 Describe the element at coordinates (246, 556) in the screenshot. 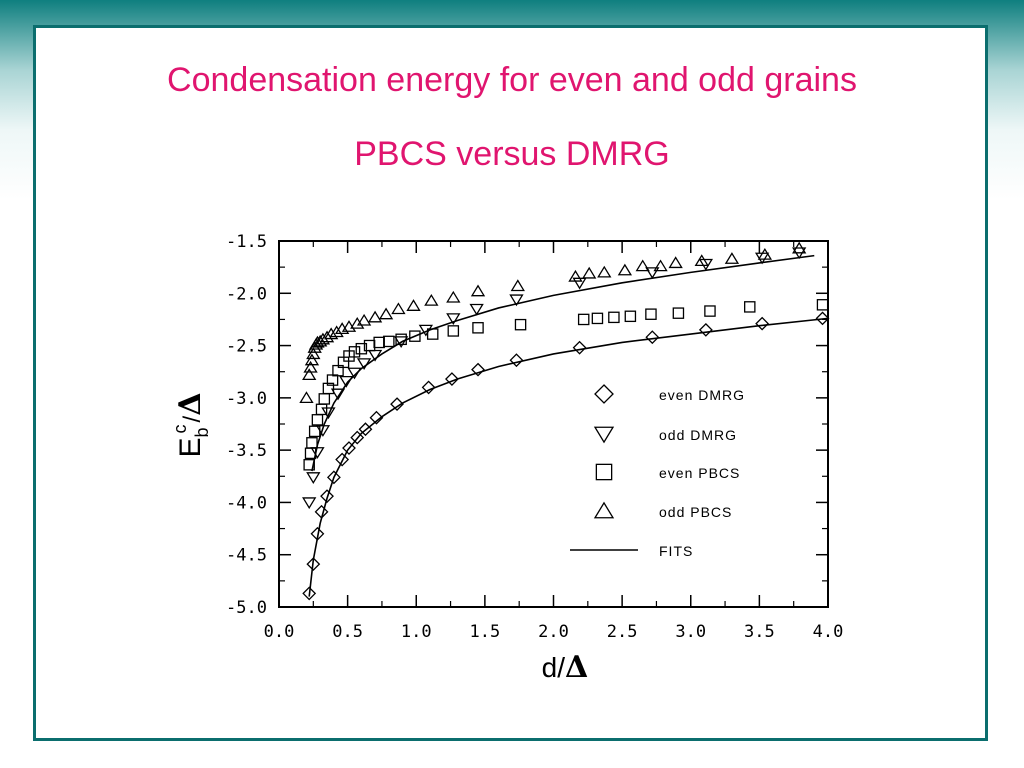

I see `y-tick-label: -4.5` at that location.